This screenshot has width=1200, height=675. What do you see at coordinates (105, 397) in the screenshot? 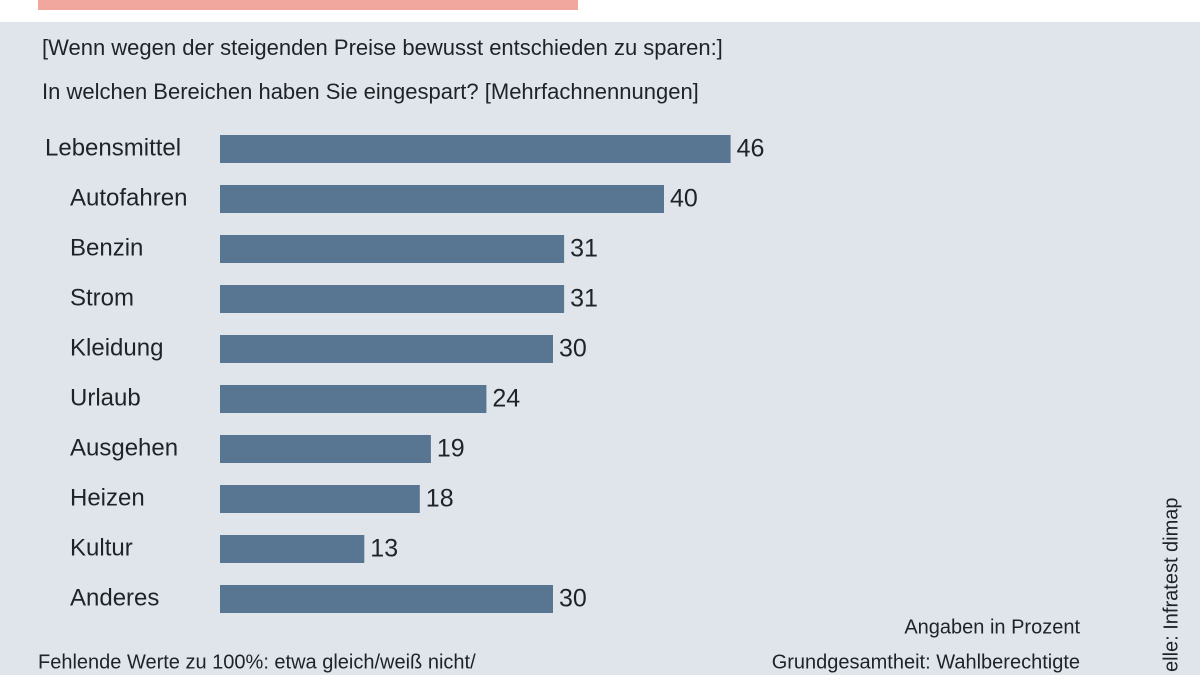
I see `category-label: Urlaub` at bounding box center [105, 397].